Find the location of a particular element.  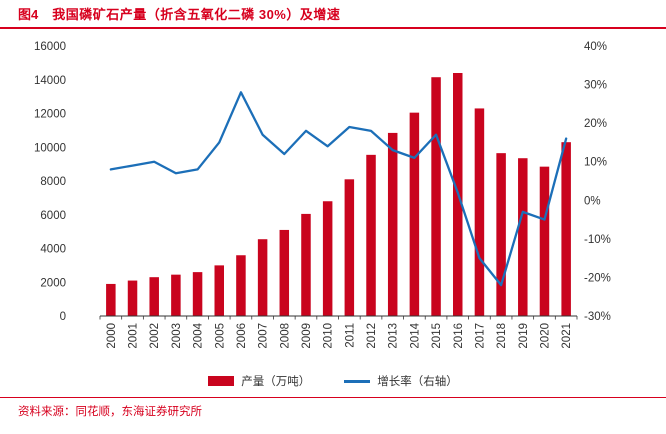

x-axis-year-label: 2011 is located at coordinates (350, 335).